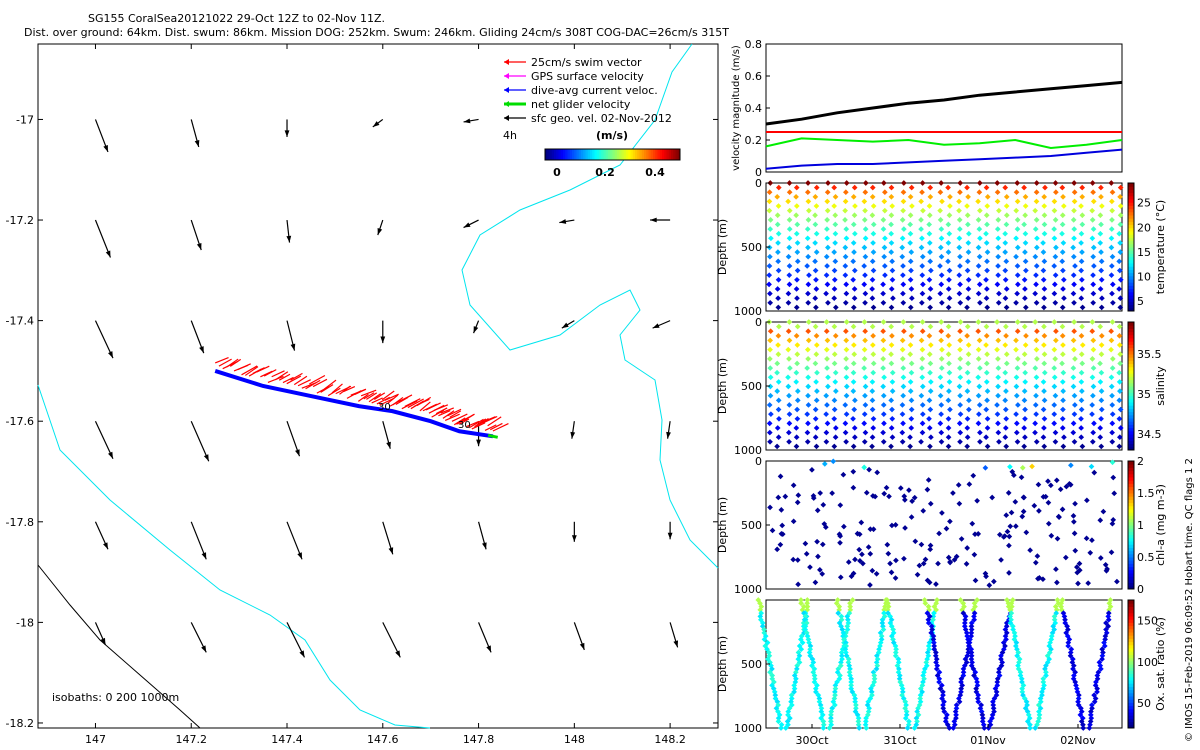 Image resolution: width=1200 pixels, height=750 pixels. I want to click on current-arrow-head, so click(302, 654).